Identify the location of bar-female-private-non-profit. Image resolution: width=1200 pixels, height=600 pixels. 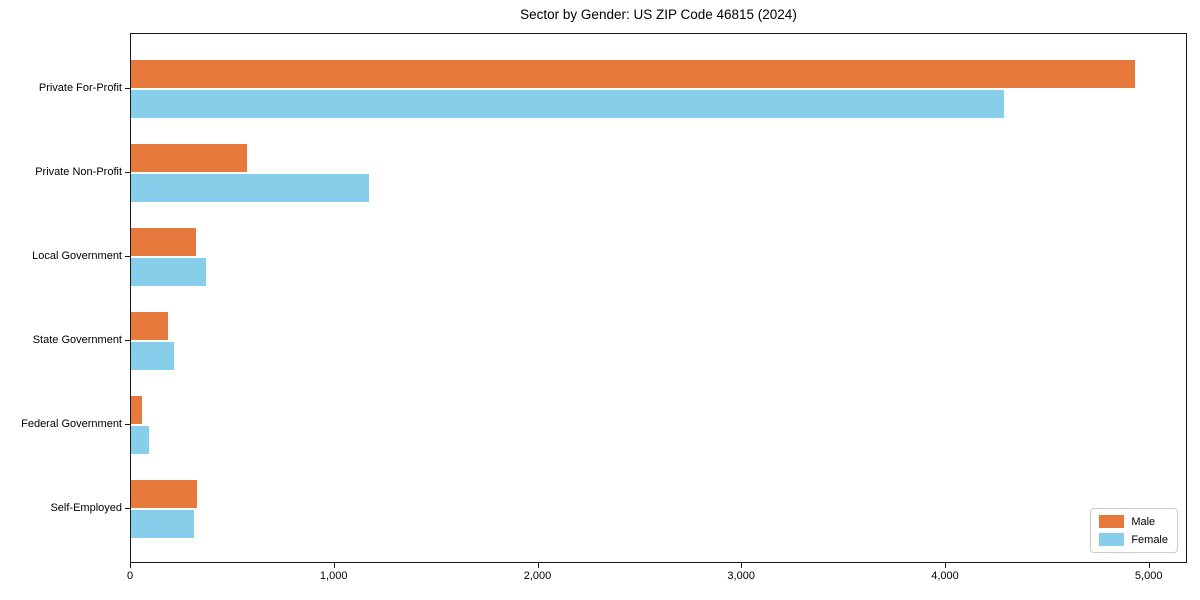
(250, 188).